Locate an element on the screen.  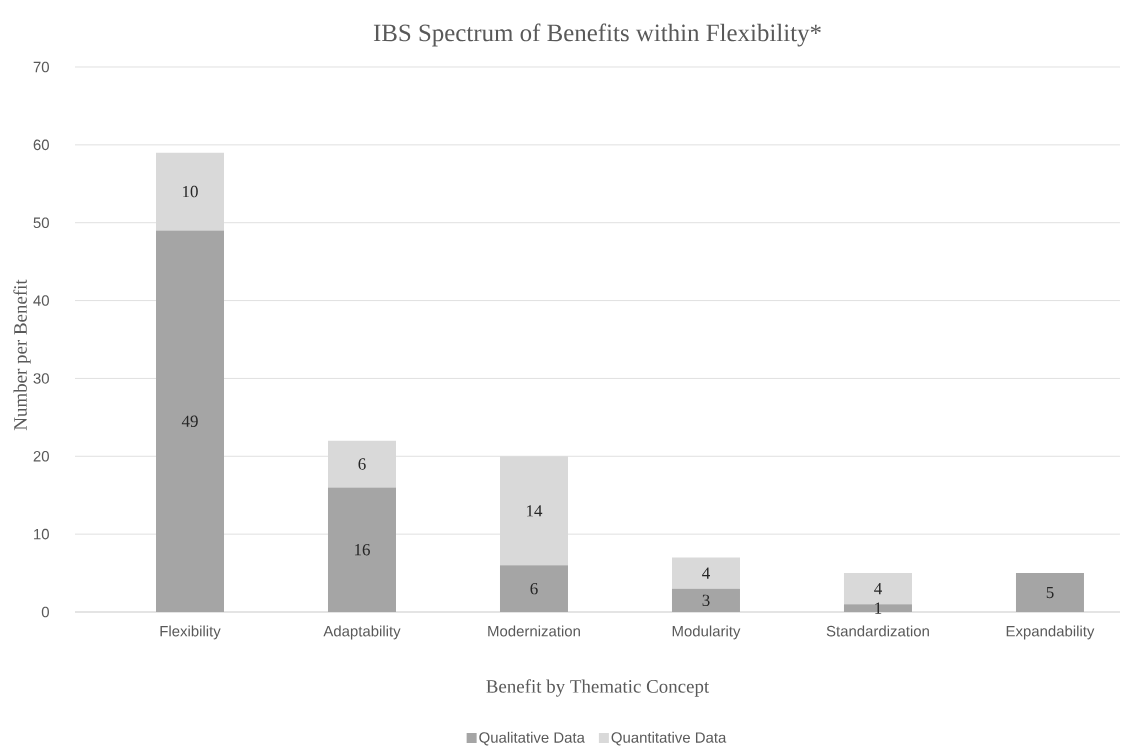
data-label: 10 is located at coordinates (190, 191).